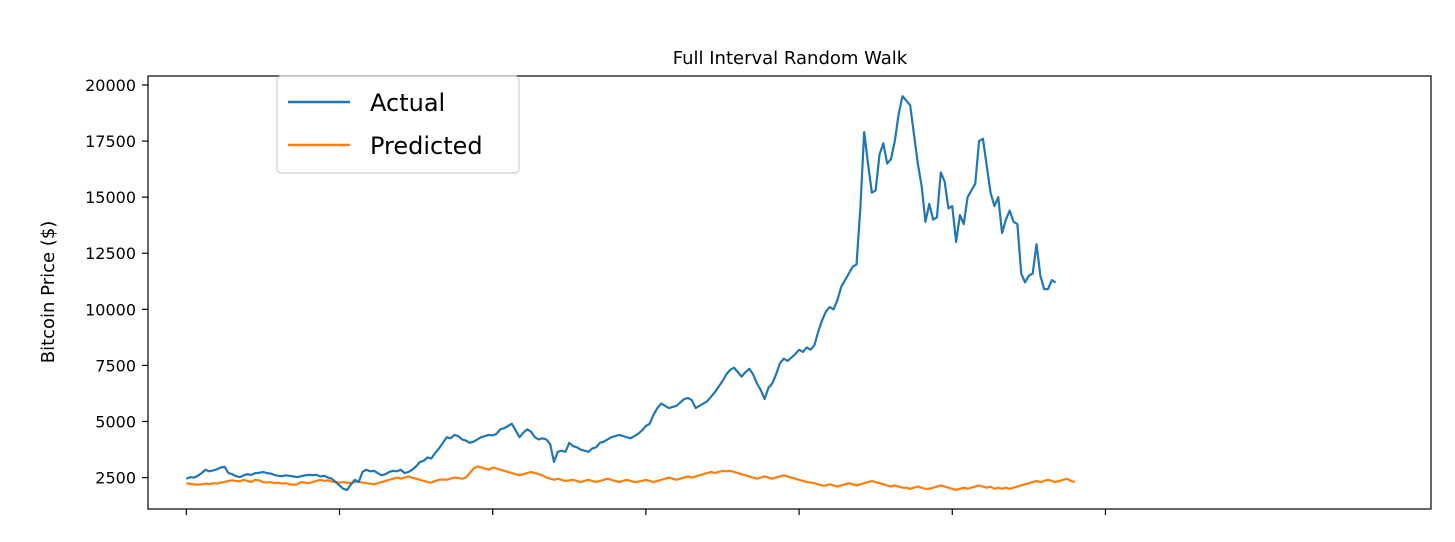 This screenshot has height=542, width=1455. What do you see at coordinates (110, 309) in the screenshot?
I see `y-tick-label-10000: 10000` at bounding box center [110, 309].